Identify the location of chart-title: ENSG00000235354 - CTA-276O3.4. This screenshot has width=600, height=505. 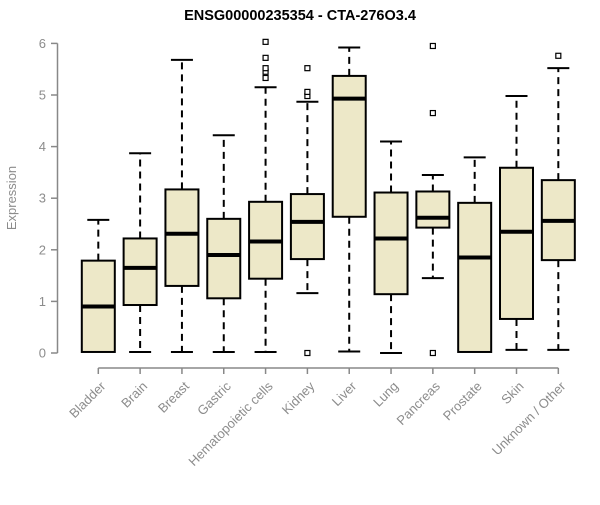
(300, 16).